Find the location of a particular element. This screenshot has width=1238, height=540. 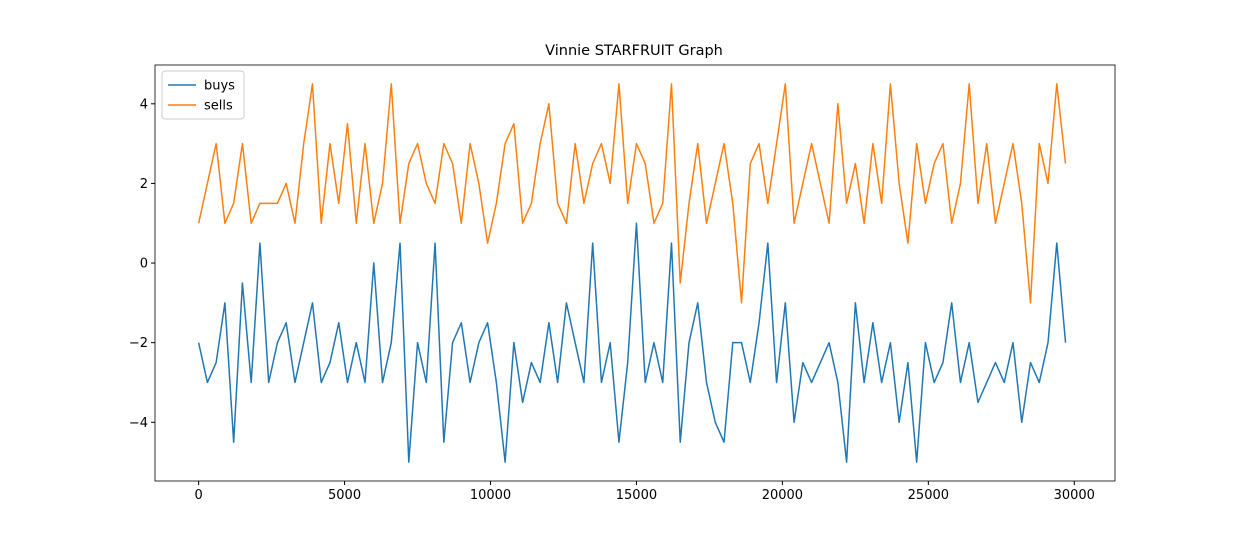

x-tick-label: 25000 is located at coordinates (928, 495).